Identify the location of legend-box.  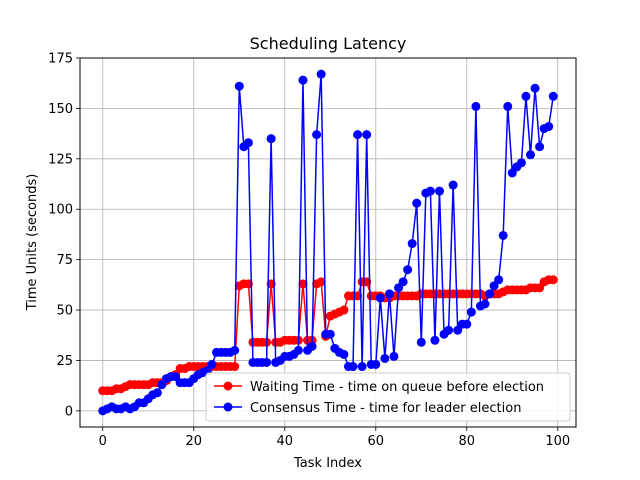
(388, 397).